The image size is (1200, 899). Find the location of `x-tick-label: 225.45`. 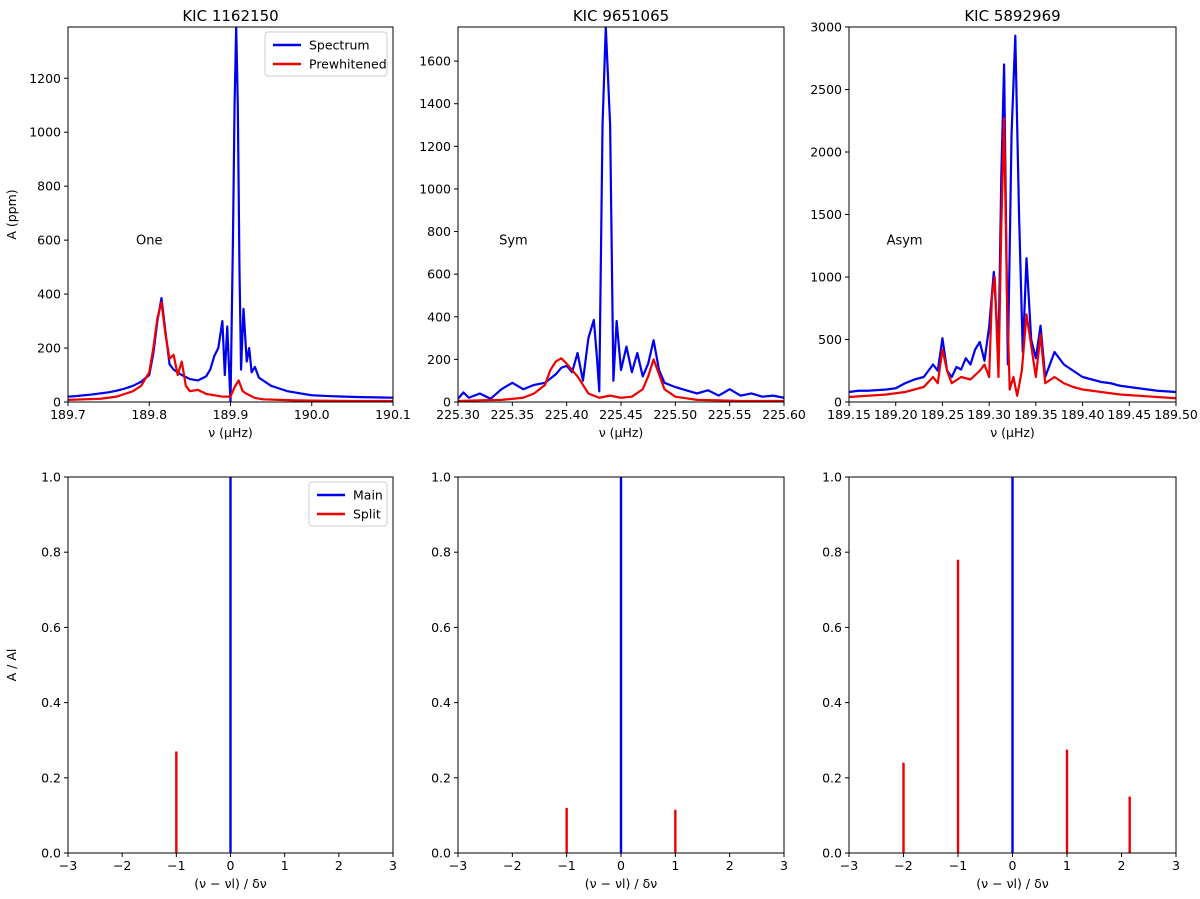

x-tick-label: 225.45 is located at coordinates (621, 414).